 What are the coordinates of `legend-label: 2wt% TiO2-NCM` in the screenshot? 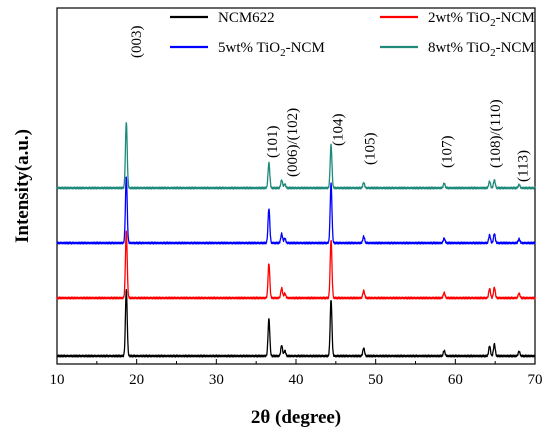 It's located at (481, 19).